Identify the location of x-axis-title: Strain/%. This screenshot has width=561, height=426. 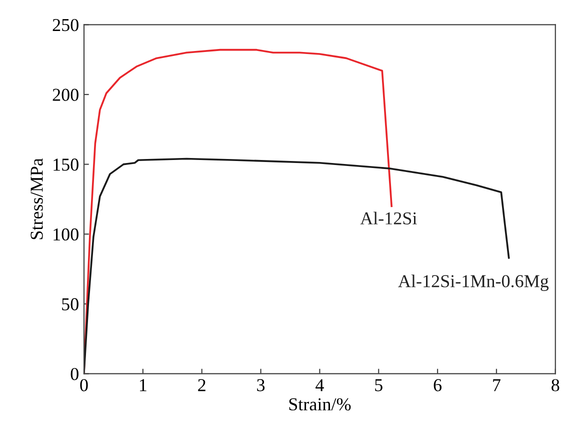
(320, 404).